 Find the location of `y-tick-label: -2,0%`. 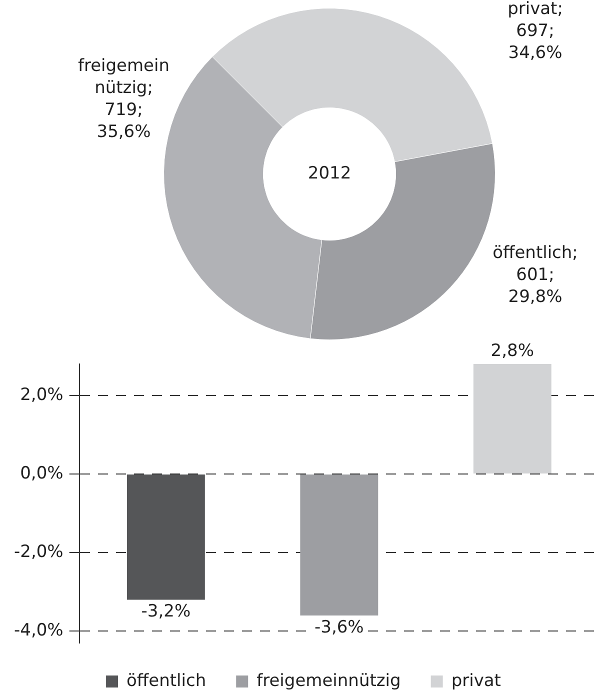

y-tick-label: -2,0% is located at coordinates (39, 552).